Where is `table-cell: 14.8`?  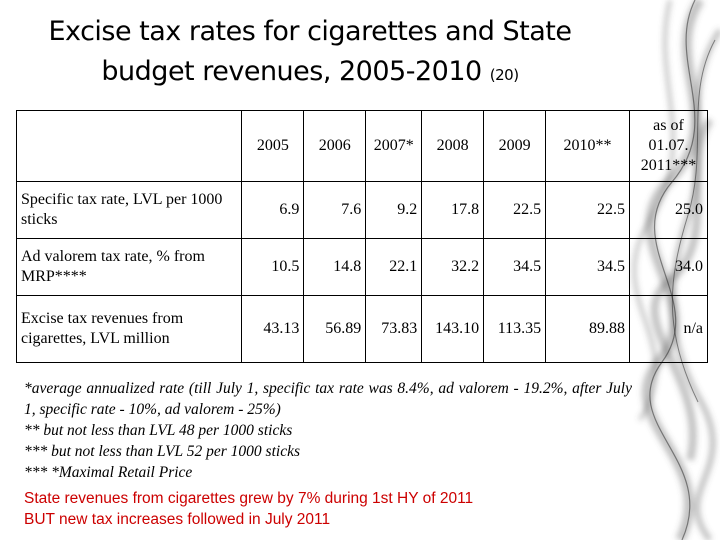
table-cell: 14.8 is located at coordinates (335, 267).